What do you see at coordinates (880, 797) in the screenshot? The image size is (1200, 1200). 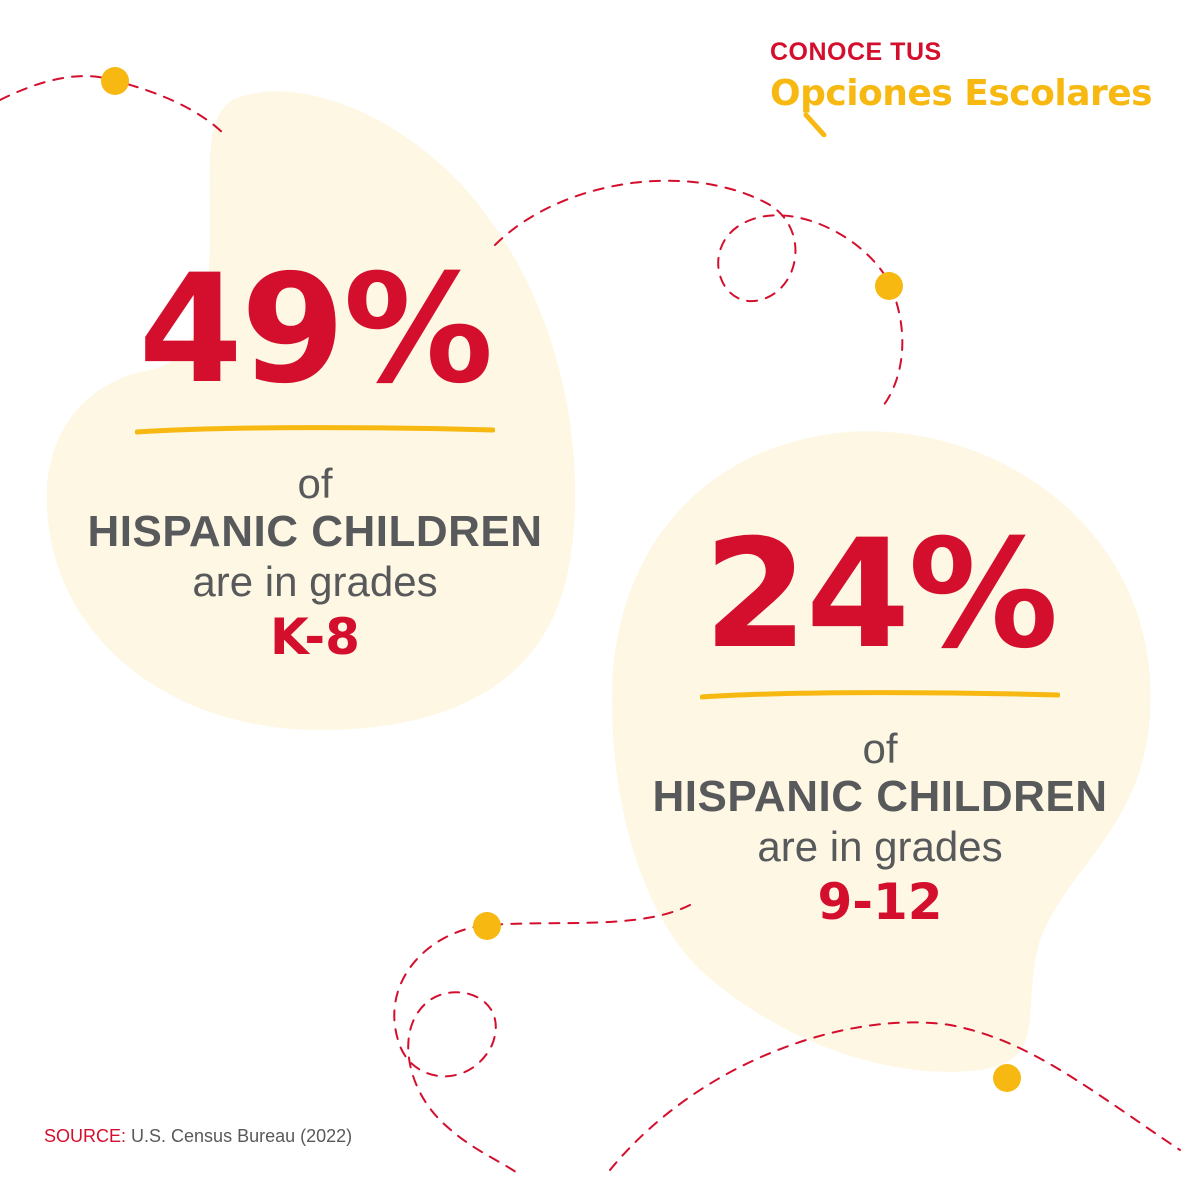 I see `stat-2-subject: HISPANIC CHILDREN` at bounding box center [880, 797].